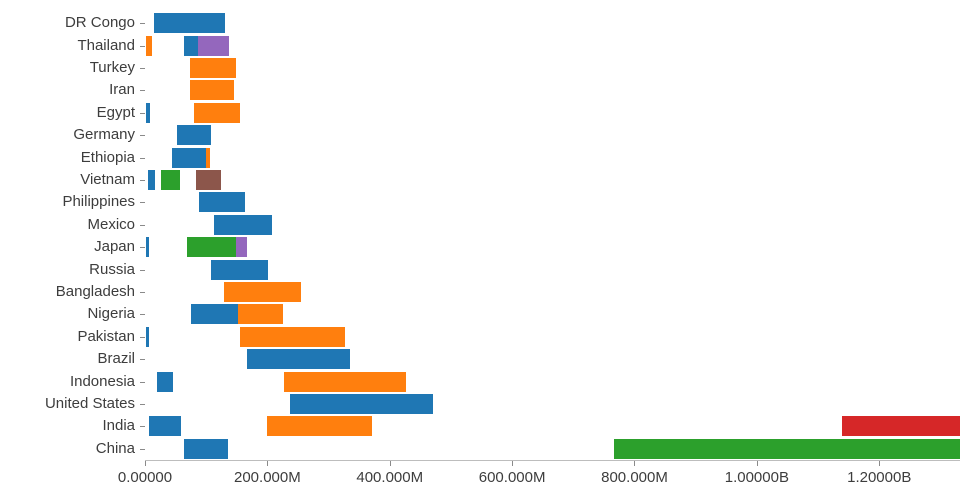 This screenshot has height=500, width=960. What do you see at coordinates (292, 336) in the screenshot?
I see `bar-pakistan-orange` at bounding box center [292, 336].